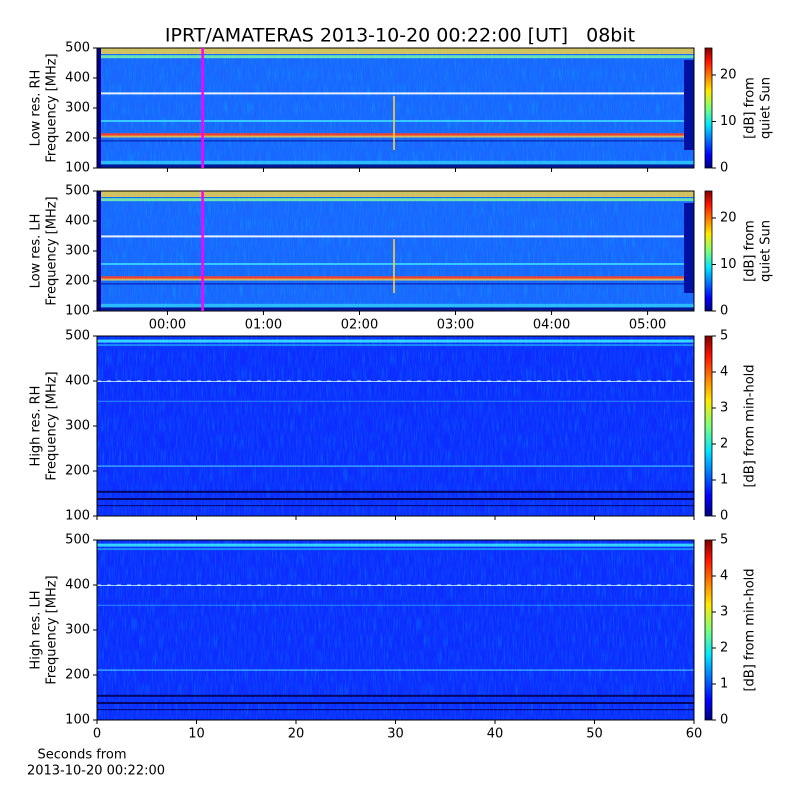 This screenshot has height=800, width=800. What do you see at coordinates (196, 734) in the screenshot?
I see `x-tick-label: 10` at bounding box center [196, 734].